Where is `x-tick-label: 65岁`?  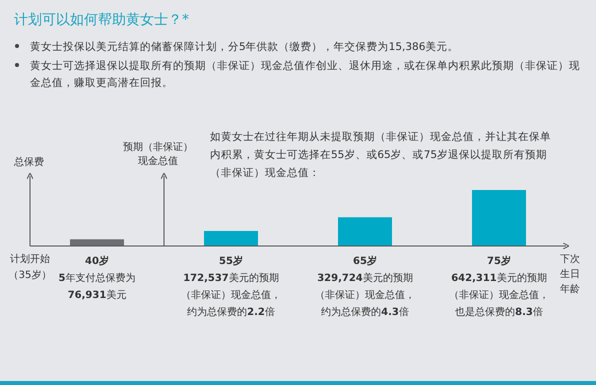
x-tick-label: 65岁 is located at coordinates (365, 261).